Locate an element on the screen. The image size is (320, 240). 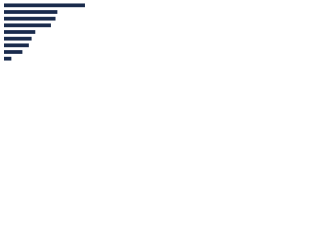
chart is located at coordinates (44, 32).